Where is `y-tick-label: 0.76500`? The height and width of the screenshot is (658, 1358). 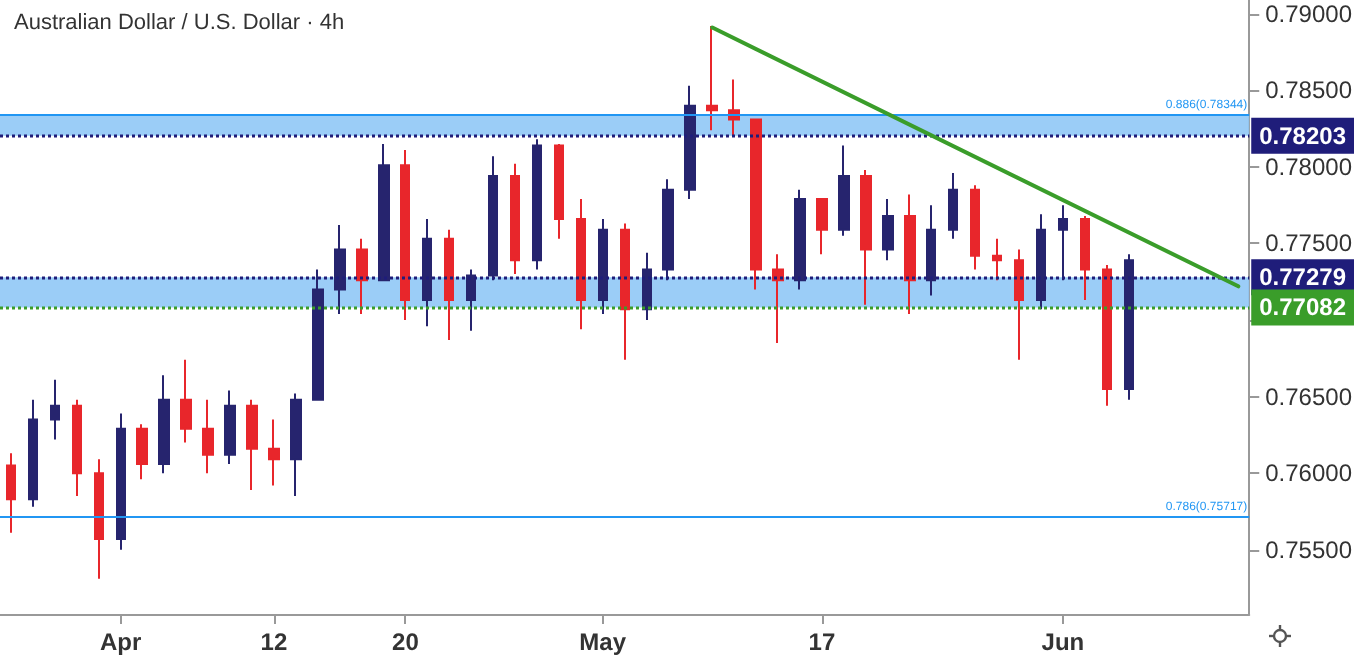
y-tick-label: 0.76500 is located at coordinates (1309, 396).